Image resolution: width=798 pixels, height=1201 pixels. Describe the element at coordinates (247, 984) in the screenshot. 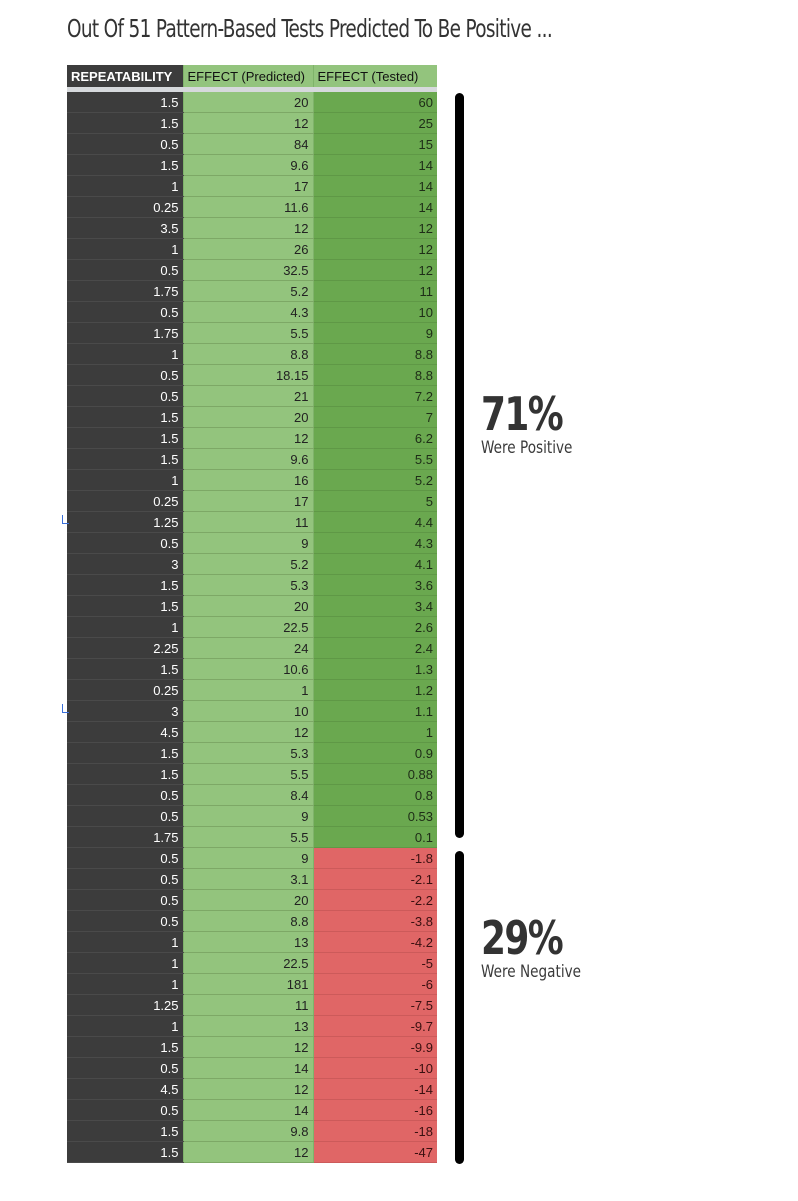

I see `predicted-cell: 181` at that location.